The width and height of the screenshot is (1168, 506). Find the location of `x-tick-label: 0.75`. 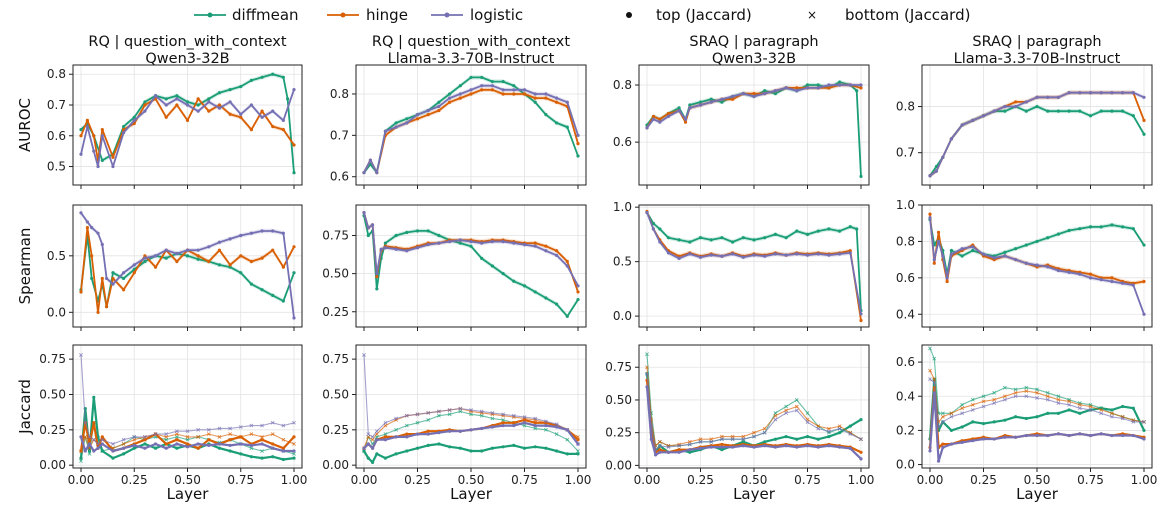

x-tick-label: 0.75 is located at coordinates (524, 480).